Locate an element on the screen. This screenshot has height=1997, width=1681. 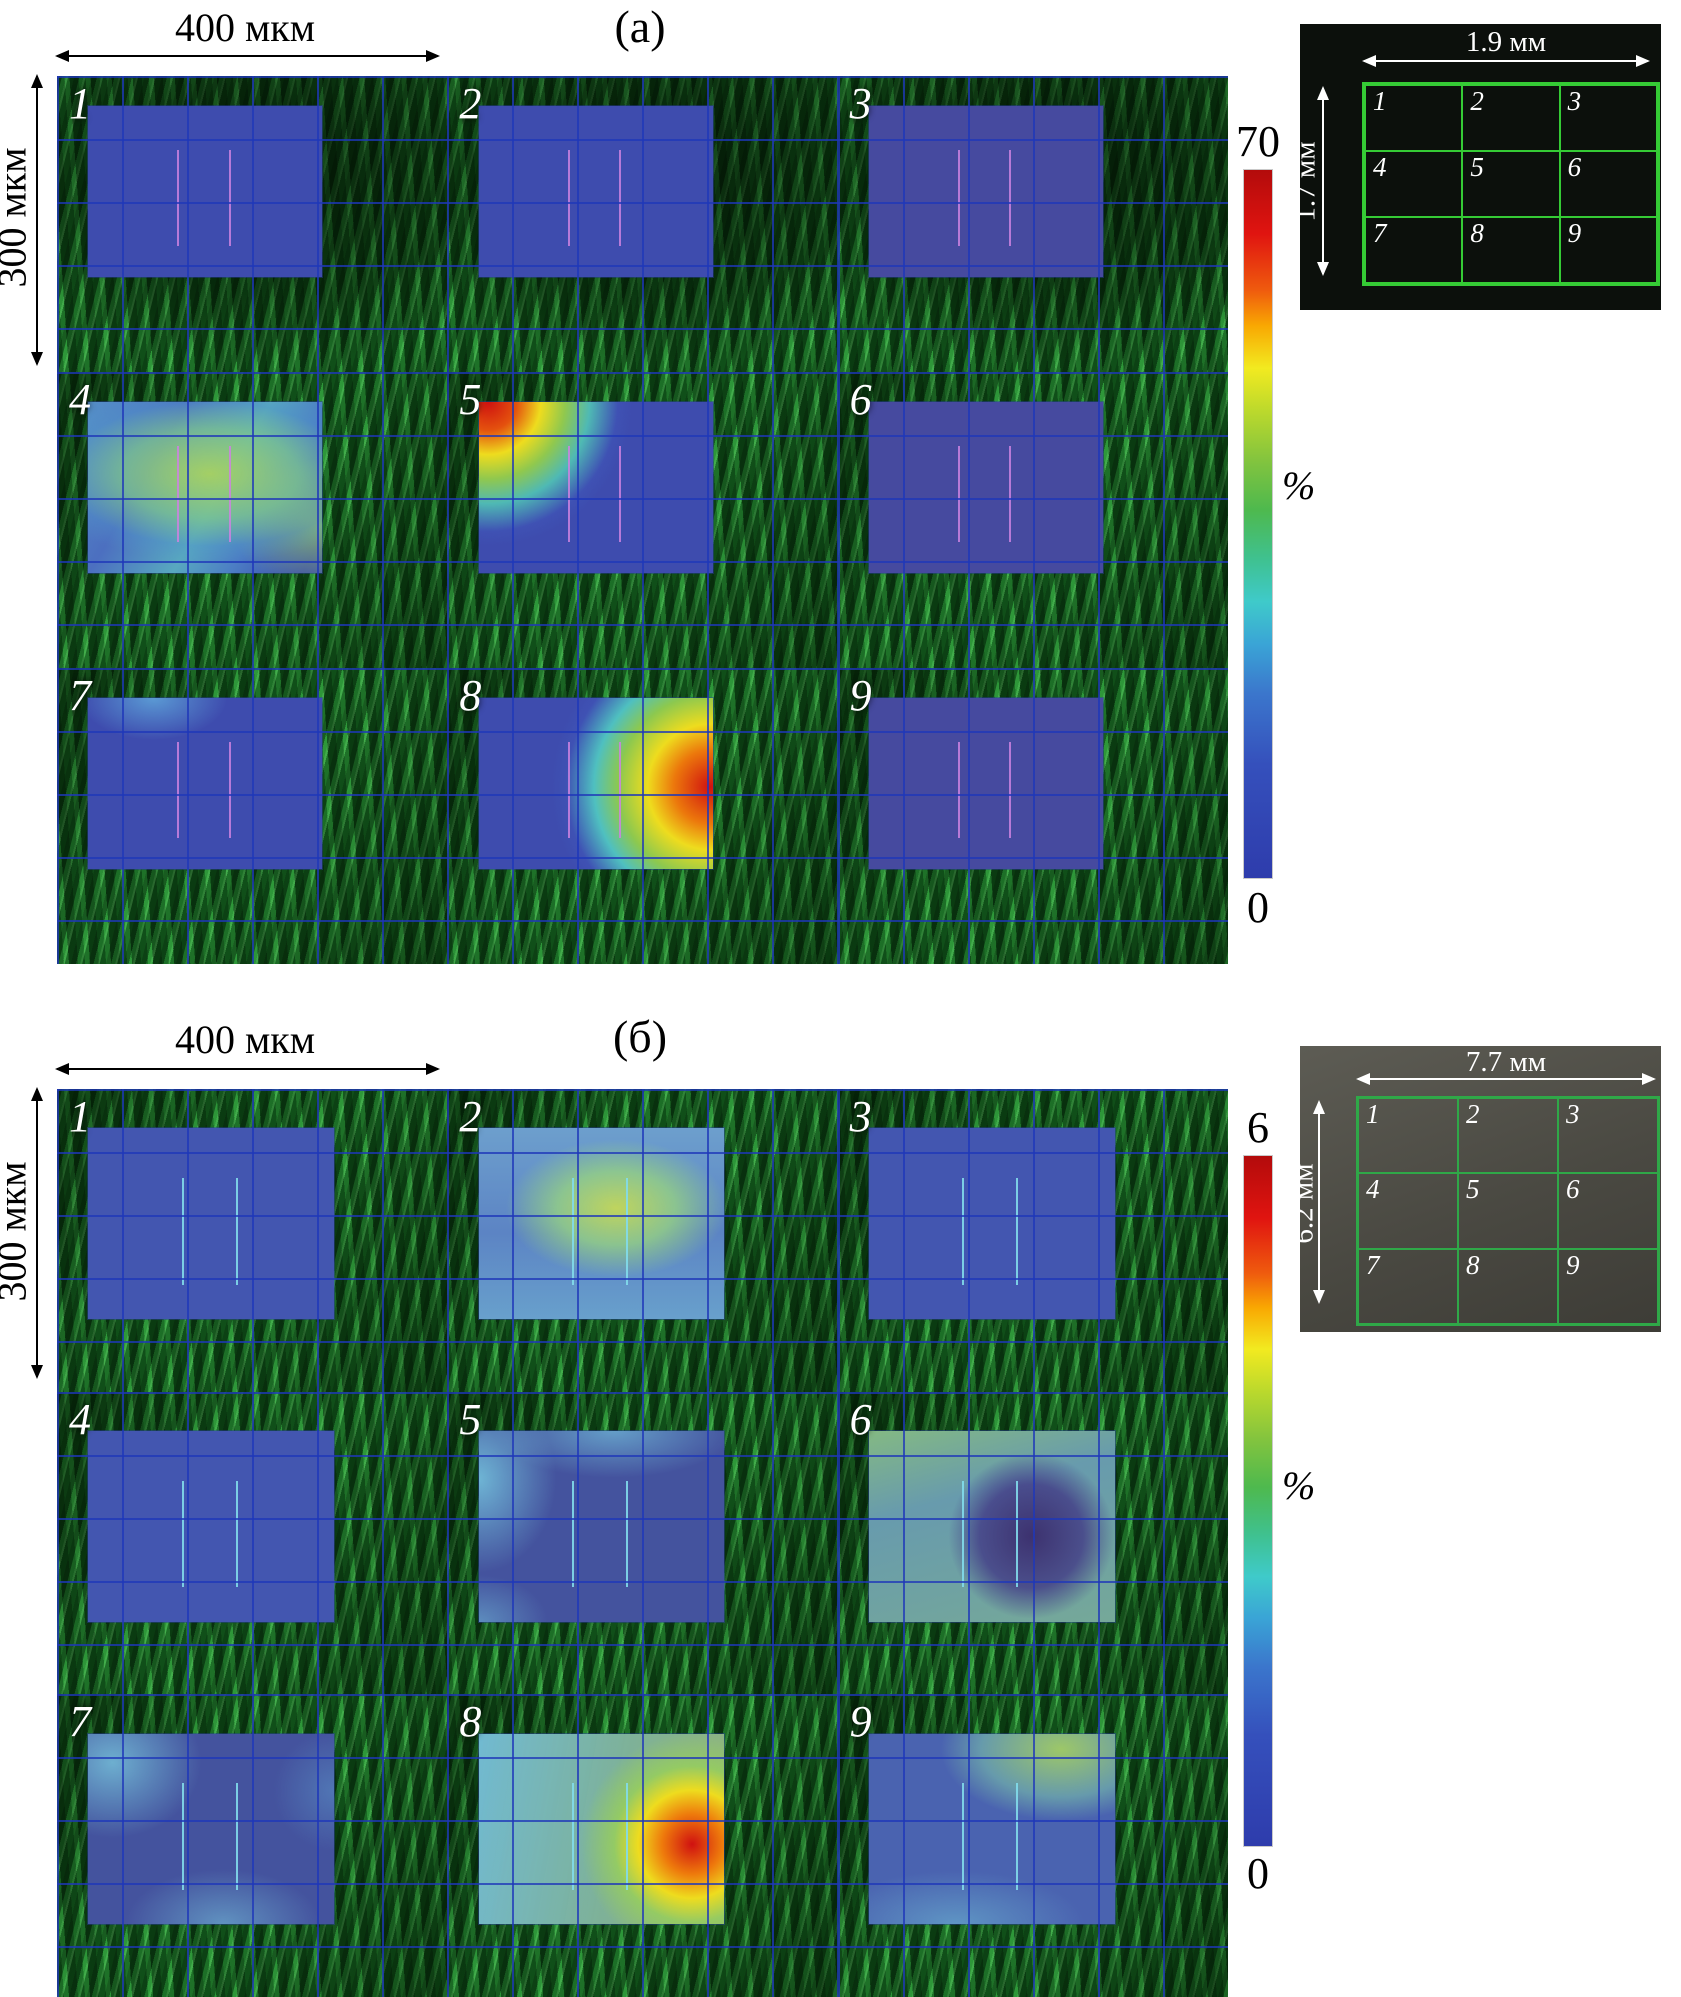
sample-photo-inset-a: 1.9 мм 1.7 мм 1 2 3 4 5 6 7 8 9 is located at coordinates (1475, 167).